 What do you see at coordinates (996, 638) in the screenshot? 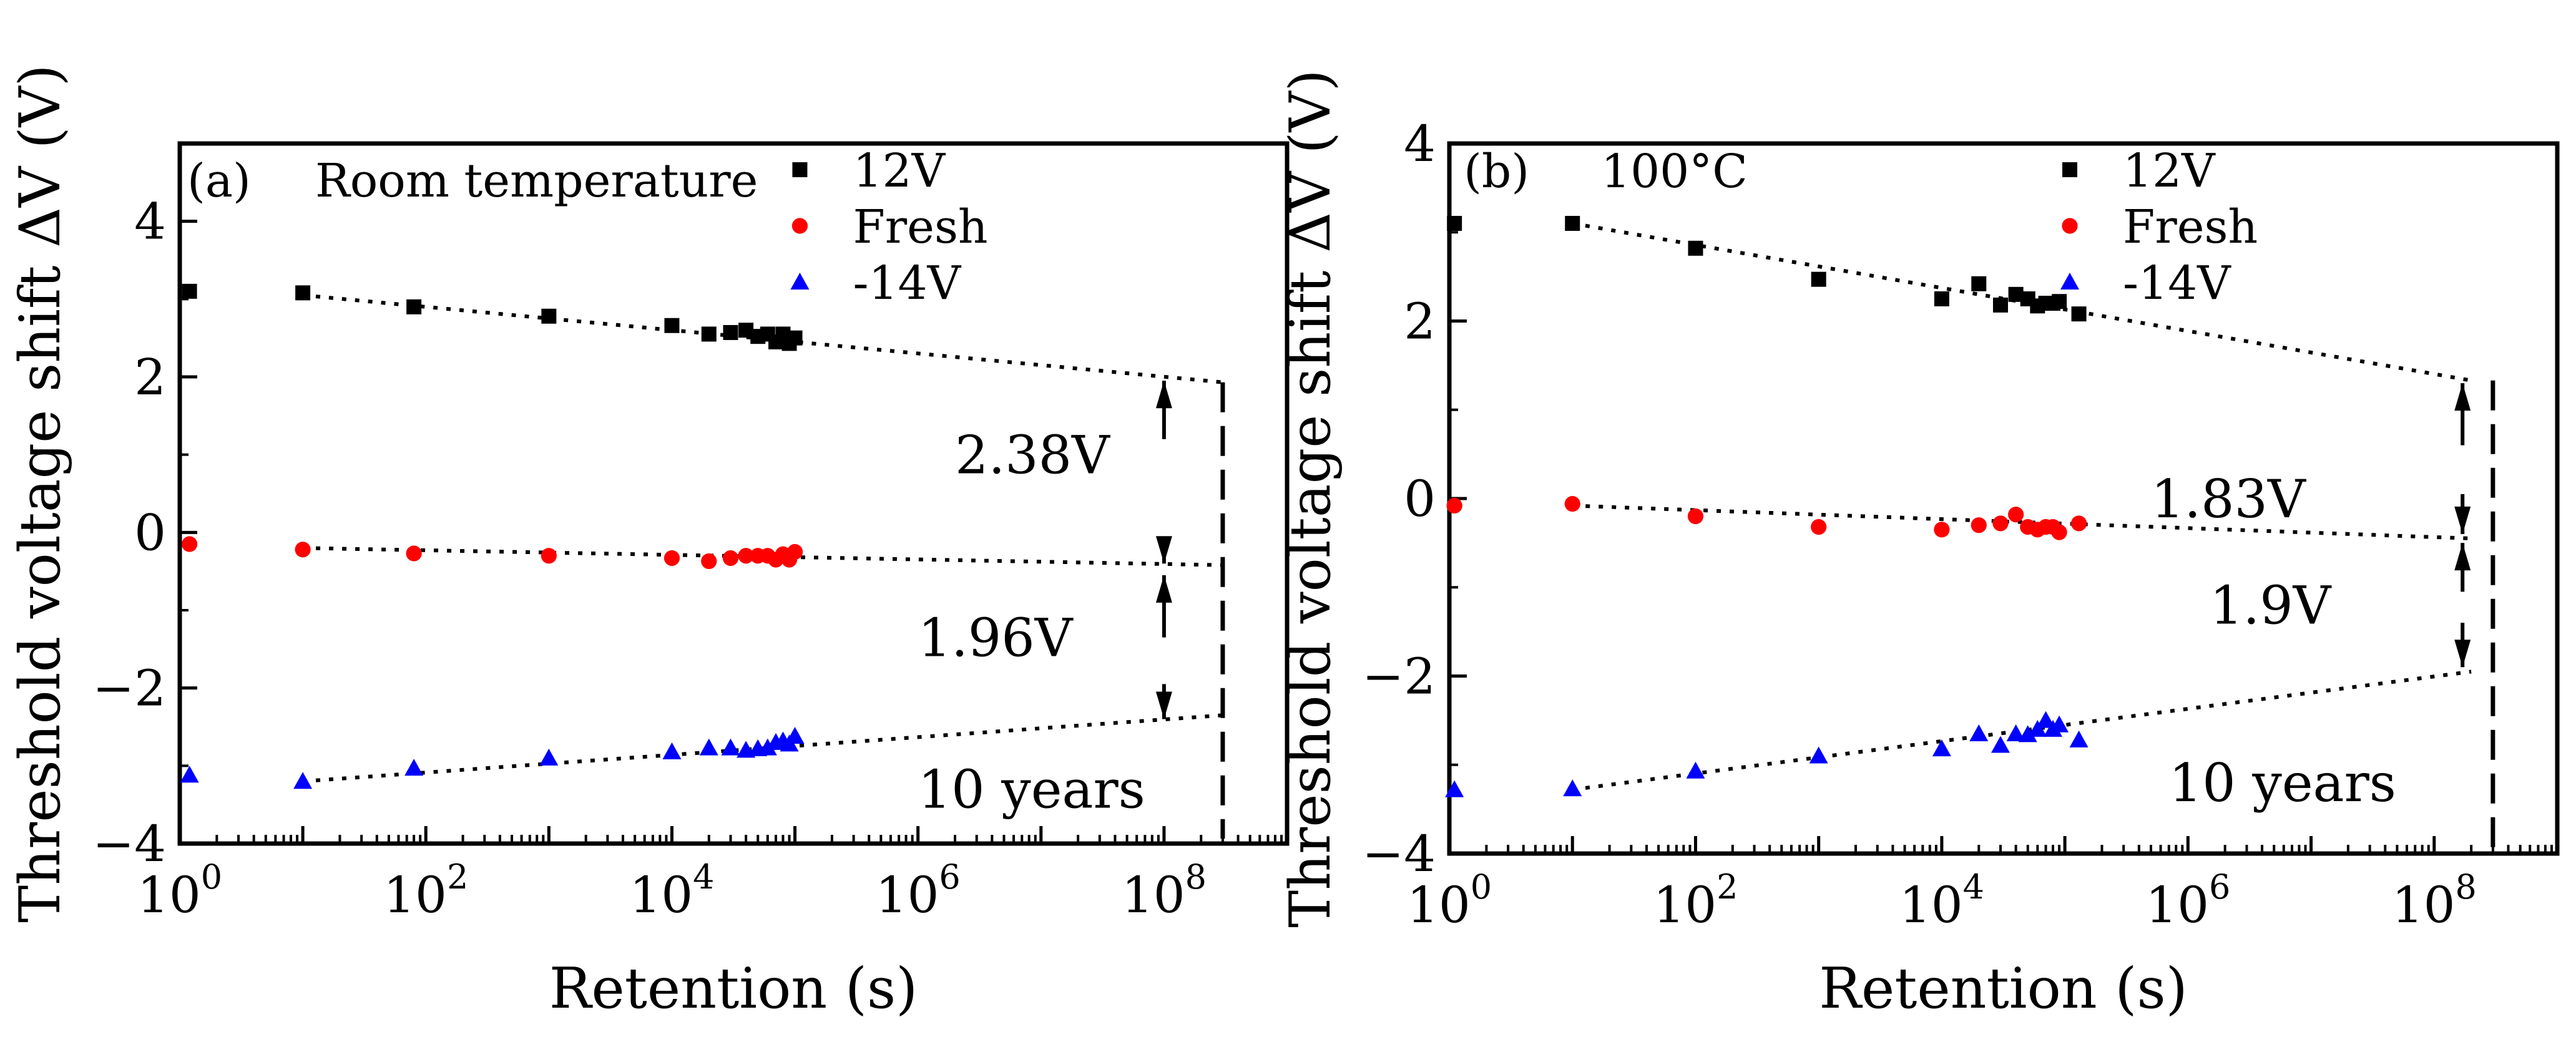
I see `annotation-label: 1.96V` at bounding box center [996, 638].